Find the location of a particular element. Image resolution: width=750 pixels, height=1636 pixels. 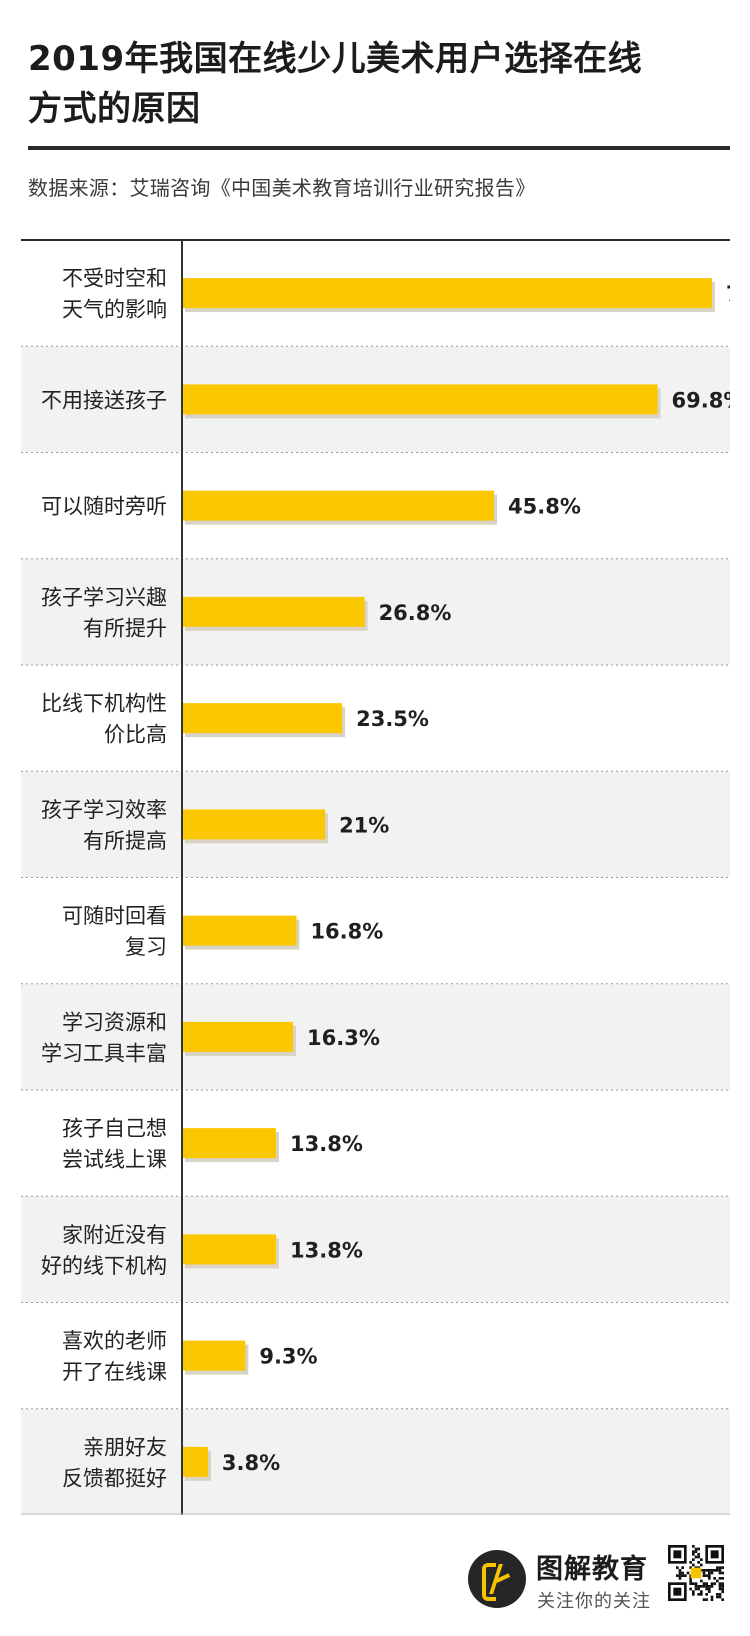

brand-slogan: 关注你的关注 is located at coordinates (594, 1601).